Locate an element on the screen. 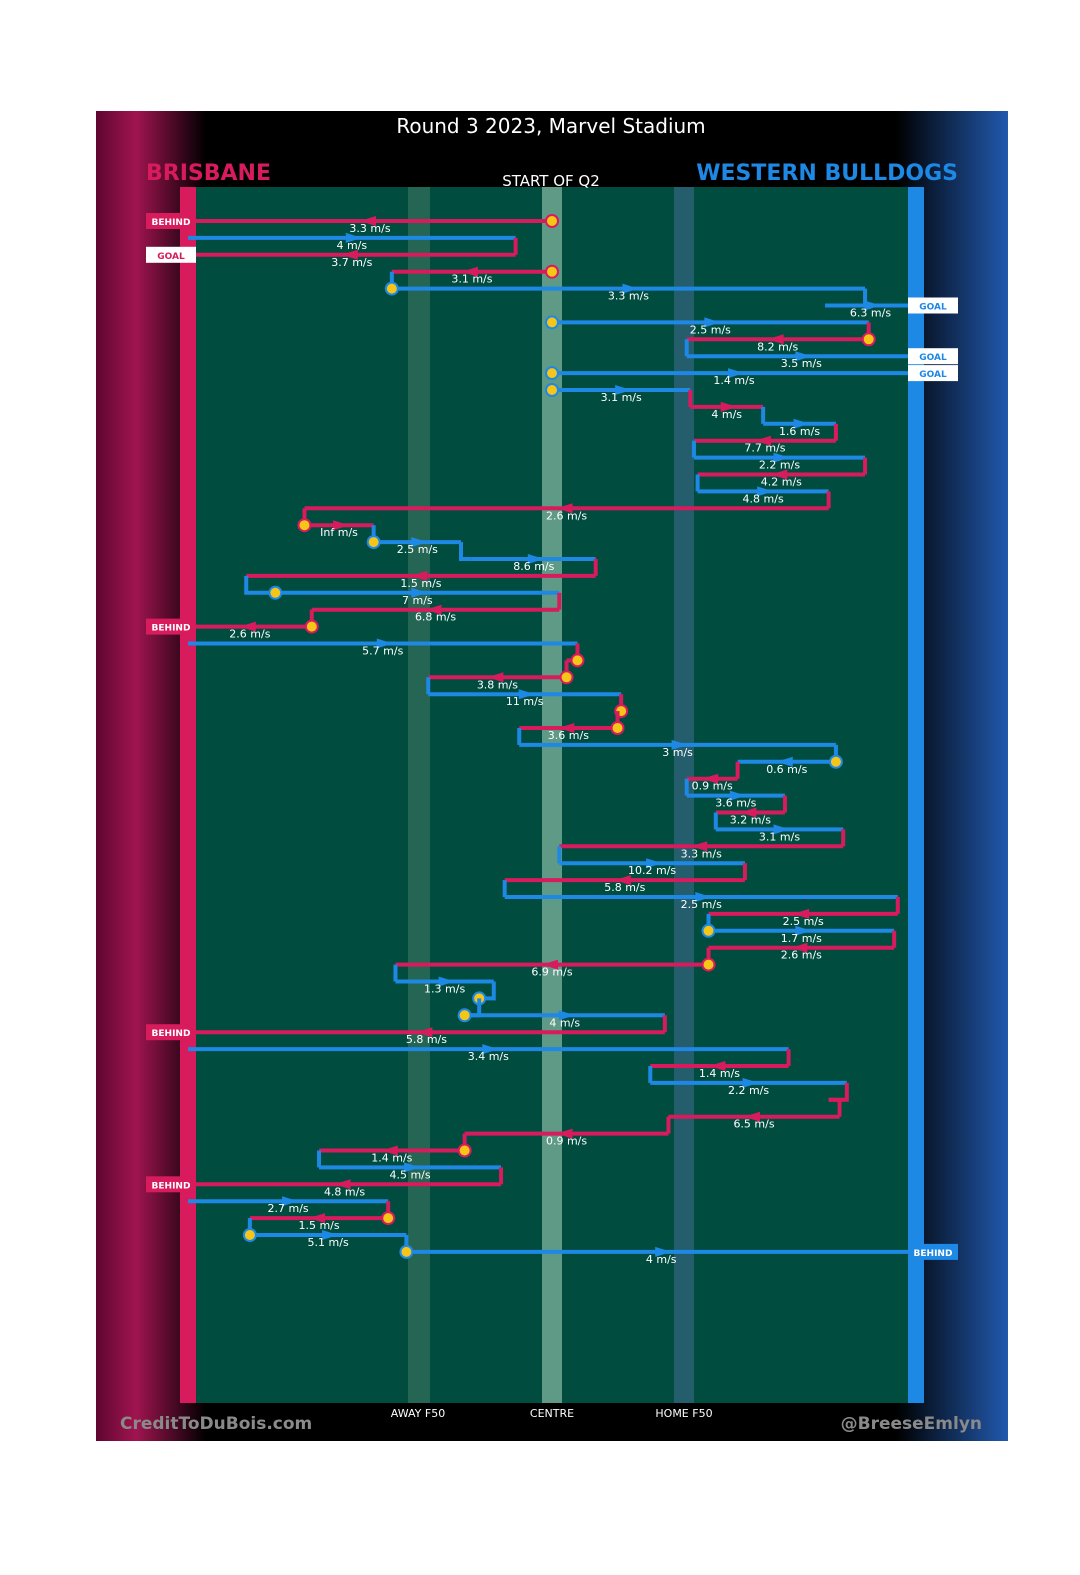  speed-label: 2.6 m/s is located at coordinates (249, 634).